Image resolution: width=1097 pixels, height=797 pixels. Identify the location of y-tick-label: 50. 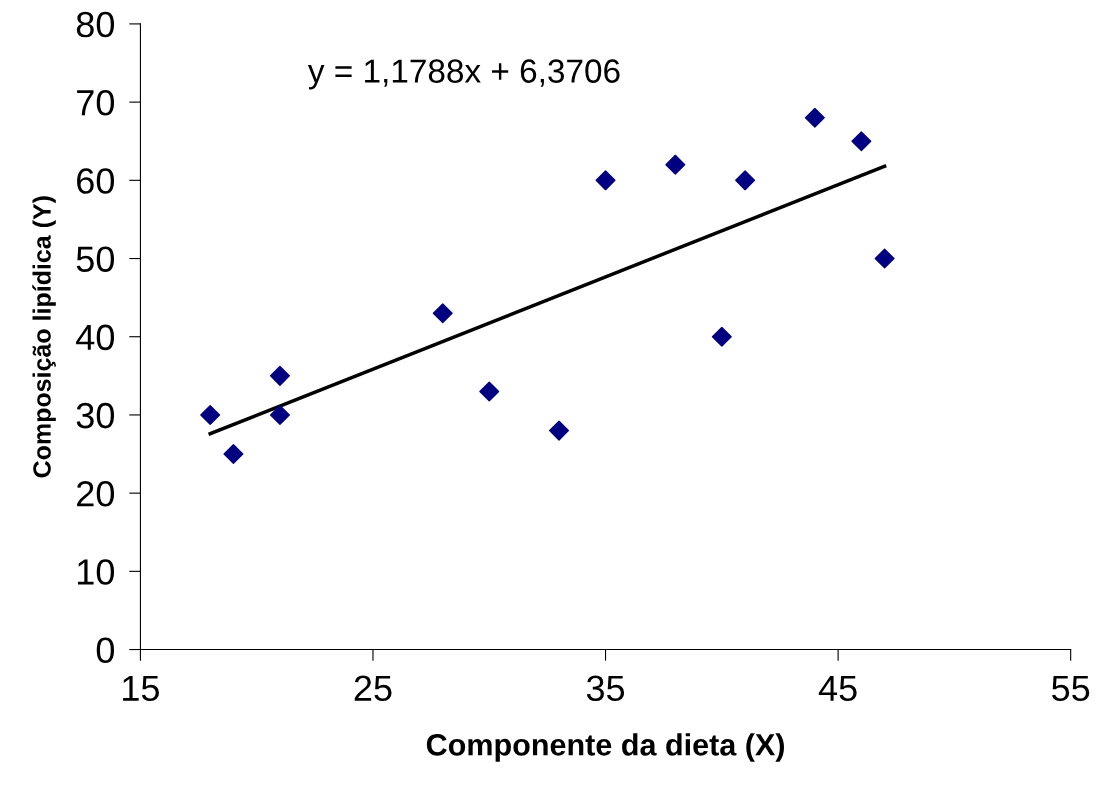
(95, 259).